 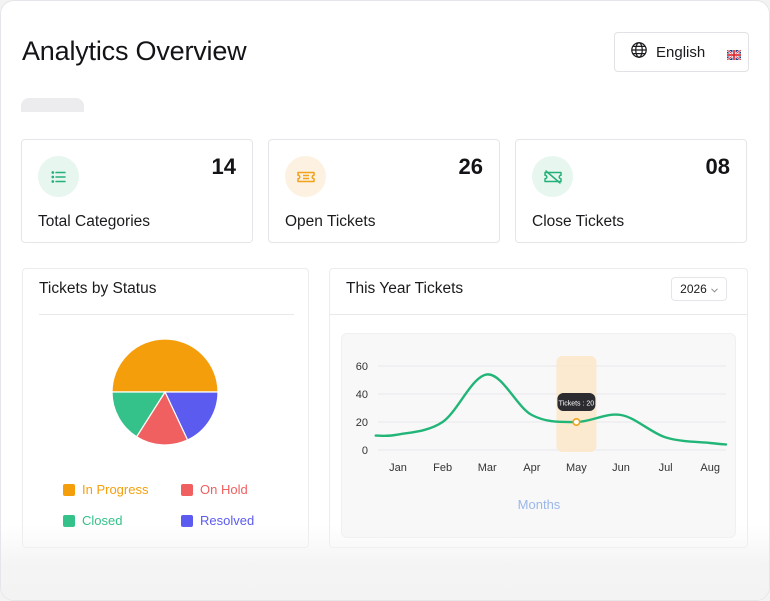 What do you see at coordinates (576, 468) in the screenshot?
I see `x-tick-label: May` at bounding box center [576, 468].